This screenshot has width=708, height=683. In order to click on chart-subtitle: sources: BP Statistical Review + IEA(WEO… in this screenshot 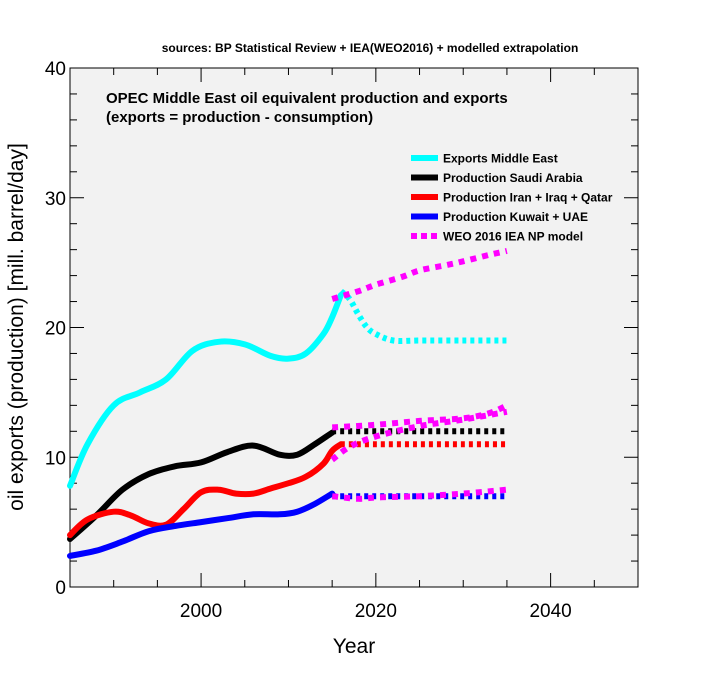, I will do `click(370, 48)`.